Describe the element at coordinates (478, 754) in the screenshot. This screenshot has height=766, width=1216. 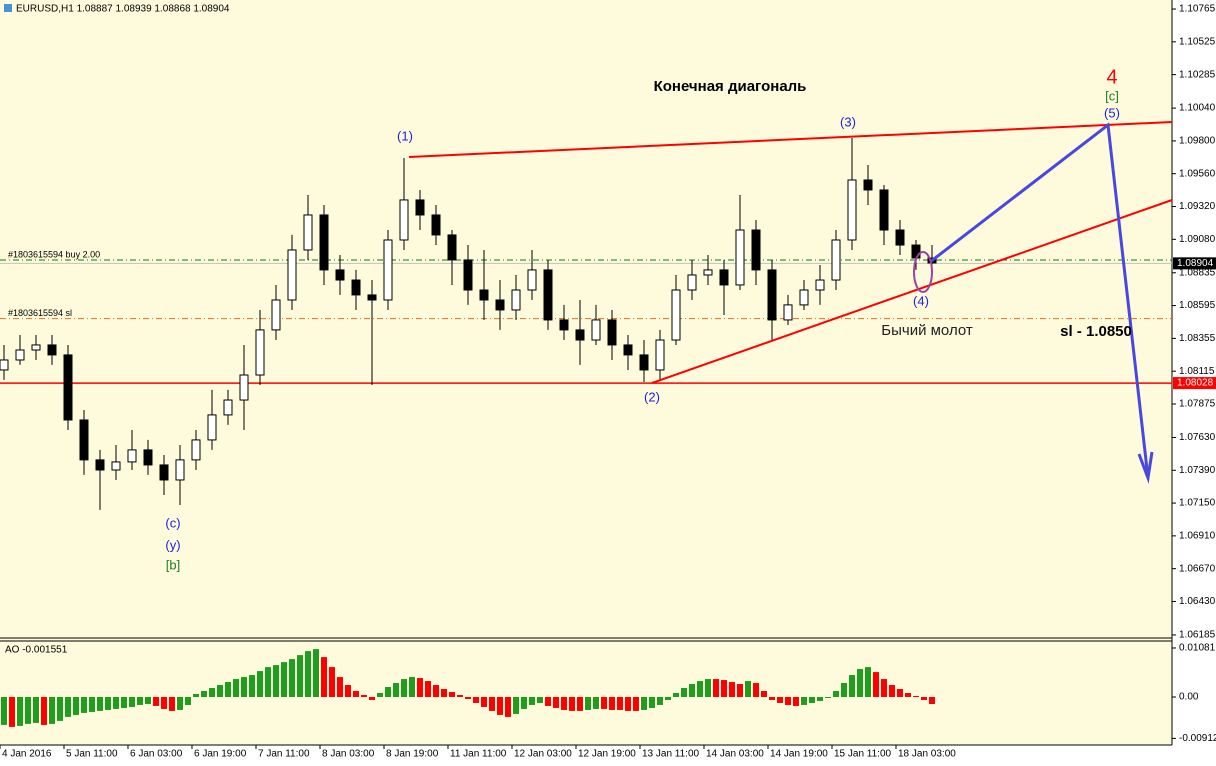
I see `x-tick-label: 11 Jan 11:00` at that location.